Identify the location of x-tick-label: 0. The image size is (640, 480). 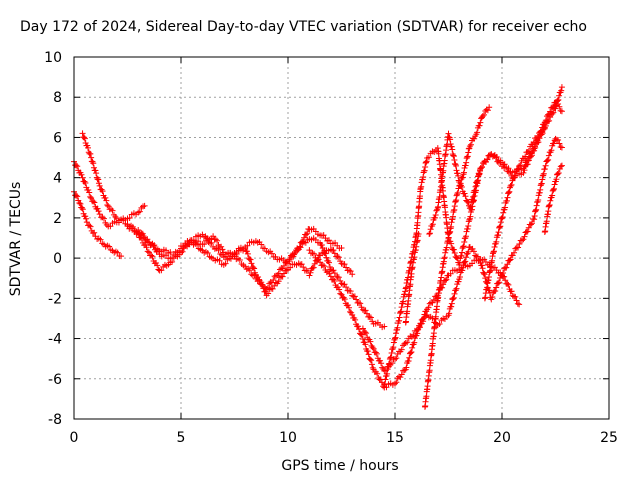
(74, 438).